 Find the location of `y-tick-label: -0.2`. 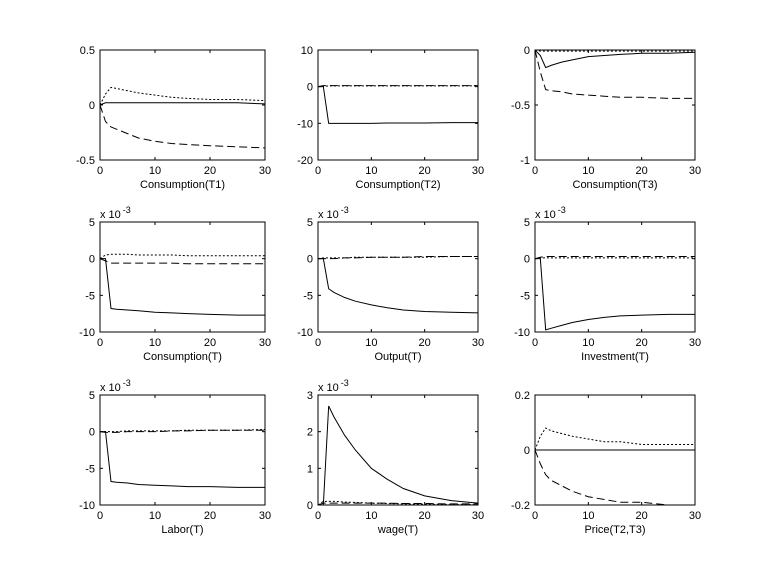

y-tick-label: -0.2 is located at coordinates (520, 506).